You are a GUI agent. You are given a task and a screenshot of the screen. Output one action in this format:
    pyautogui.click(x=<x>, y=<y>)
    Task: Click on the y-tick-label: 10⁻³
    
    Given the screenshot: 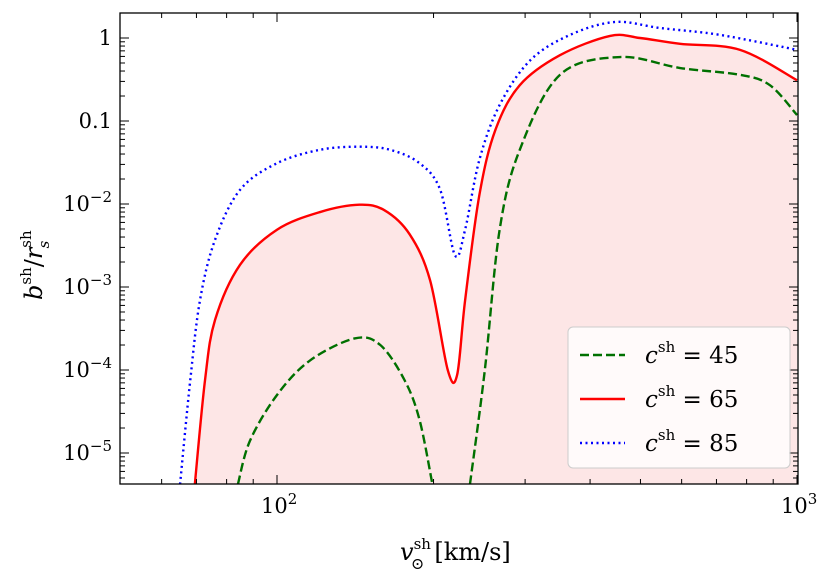 What is the action you would take?
    pyautogui.click(x=87, y=285)
    